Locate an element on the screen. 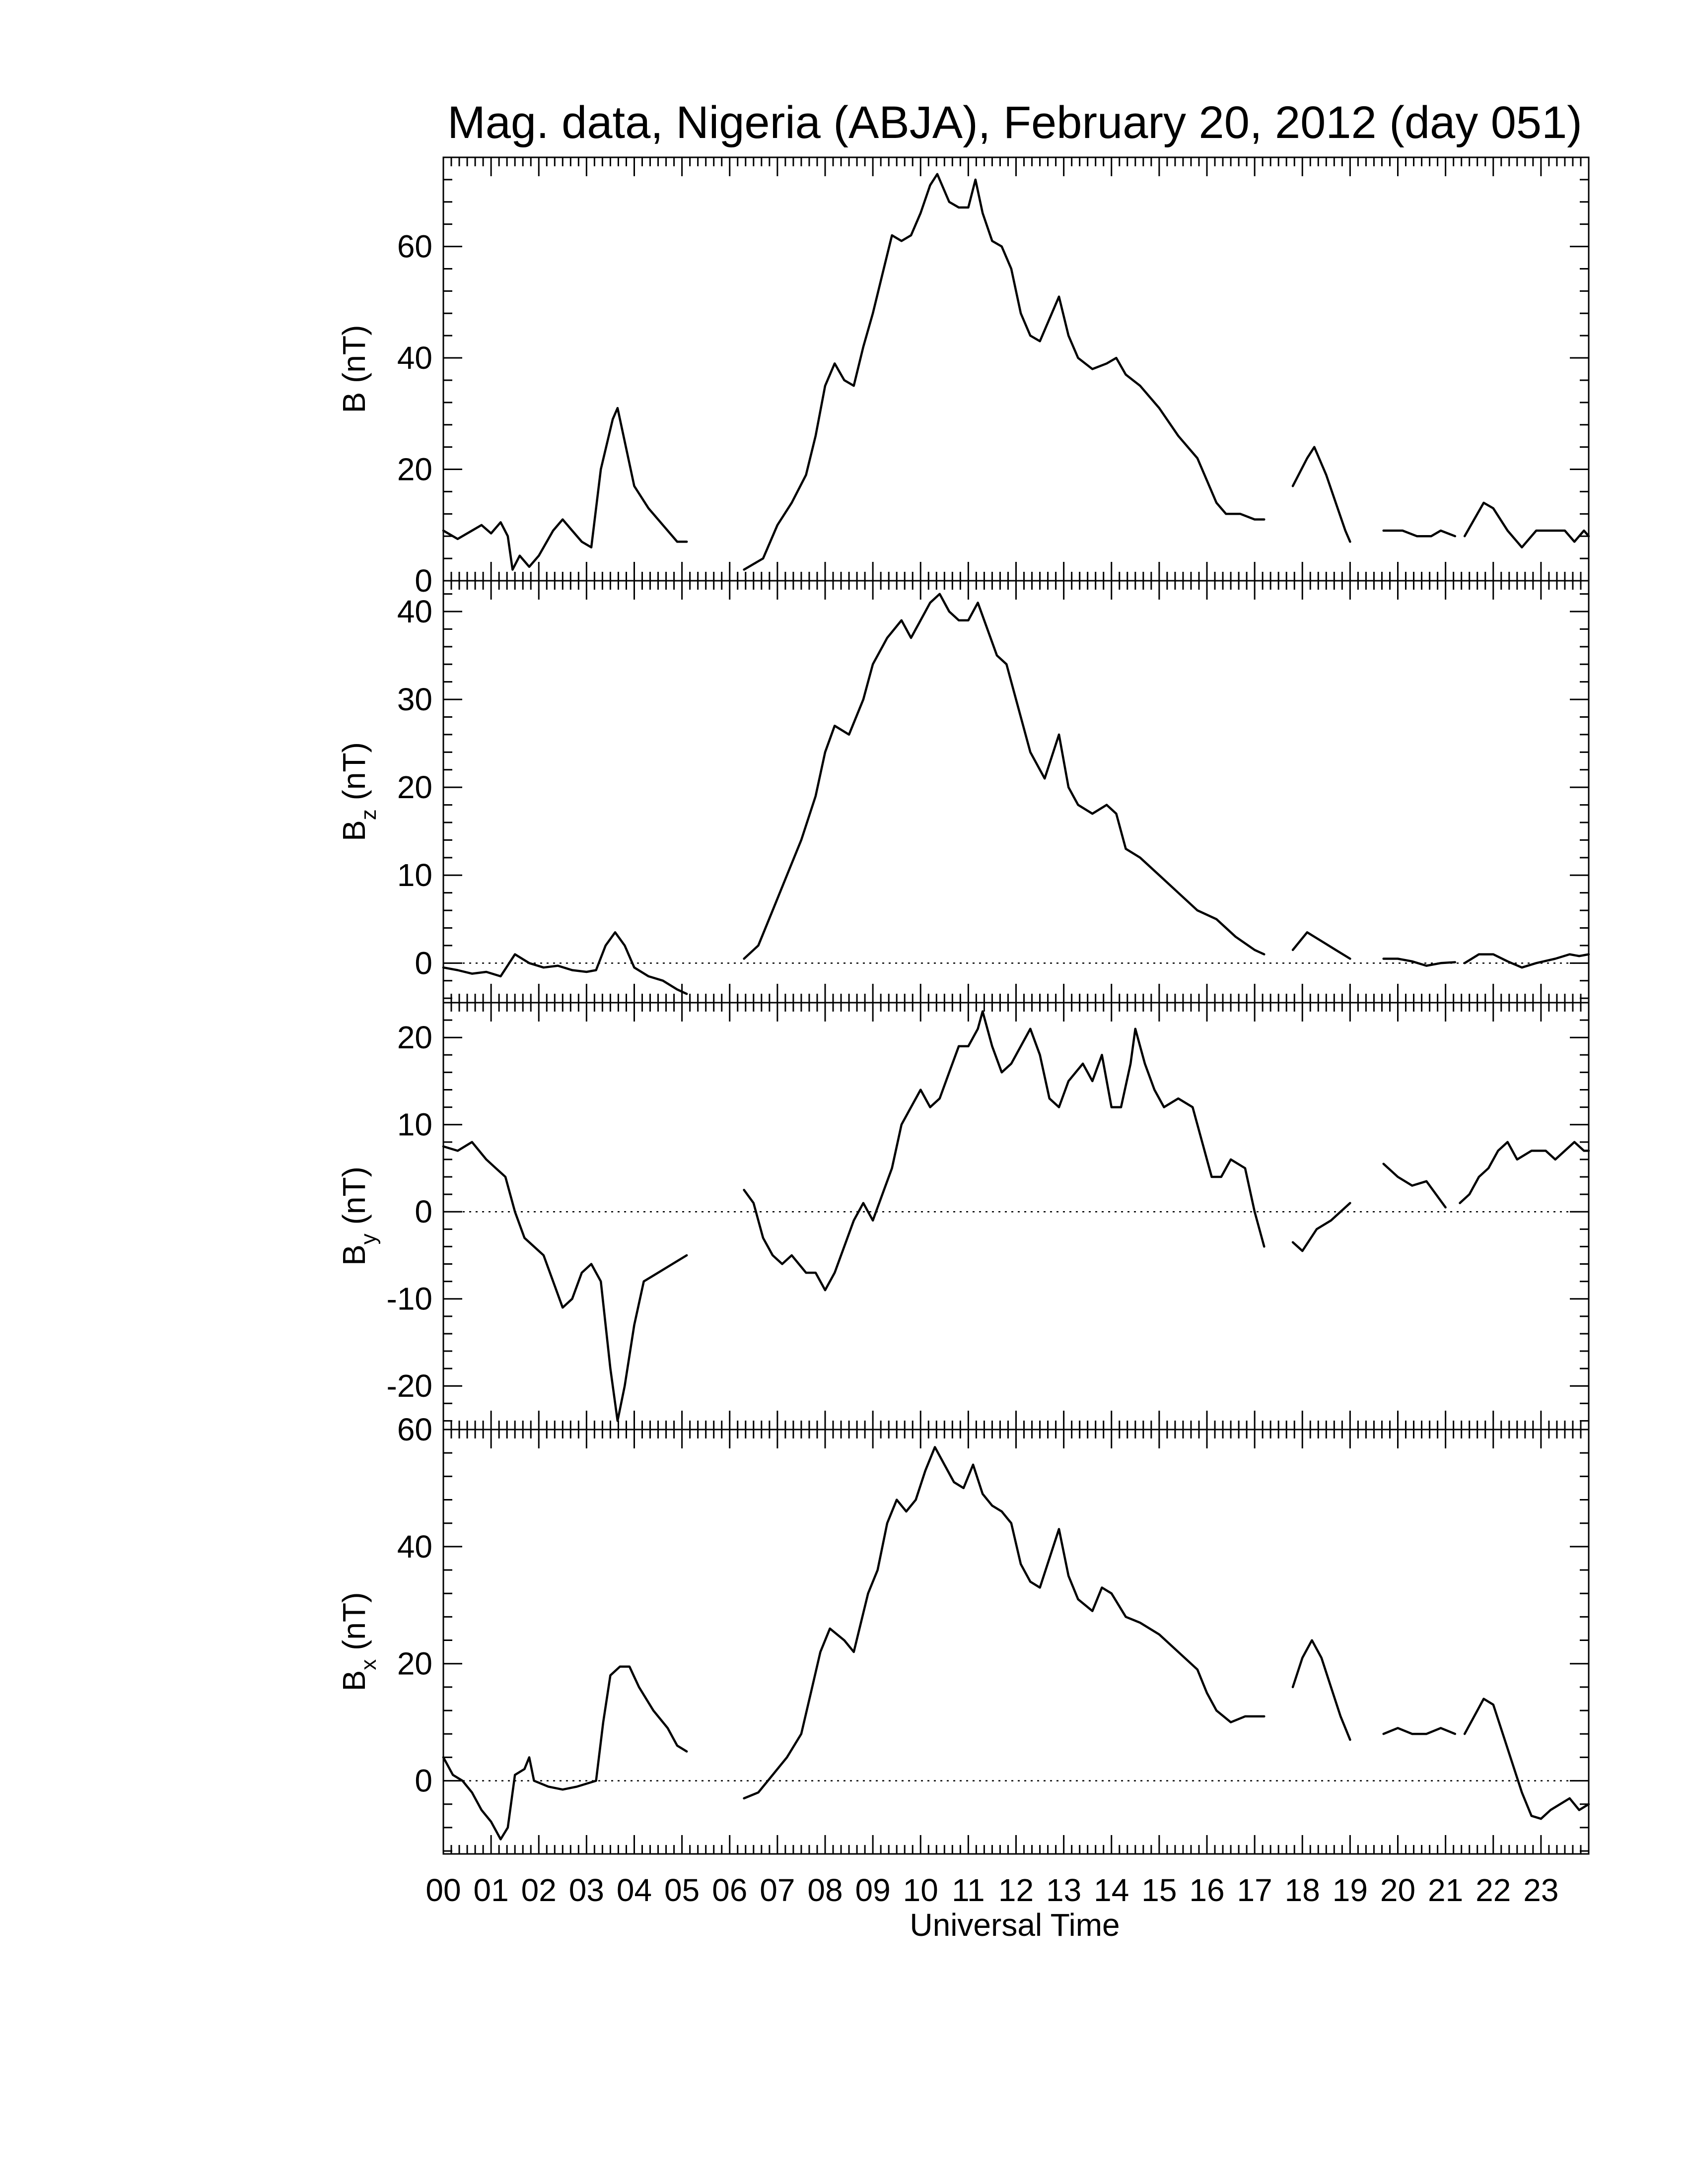  y-axis-label-b: B (nT) is located at coordinates (354, 369).